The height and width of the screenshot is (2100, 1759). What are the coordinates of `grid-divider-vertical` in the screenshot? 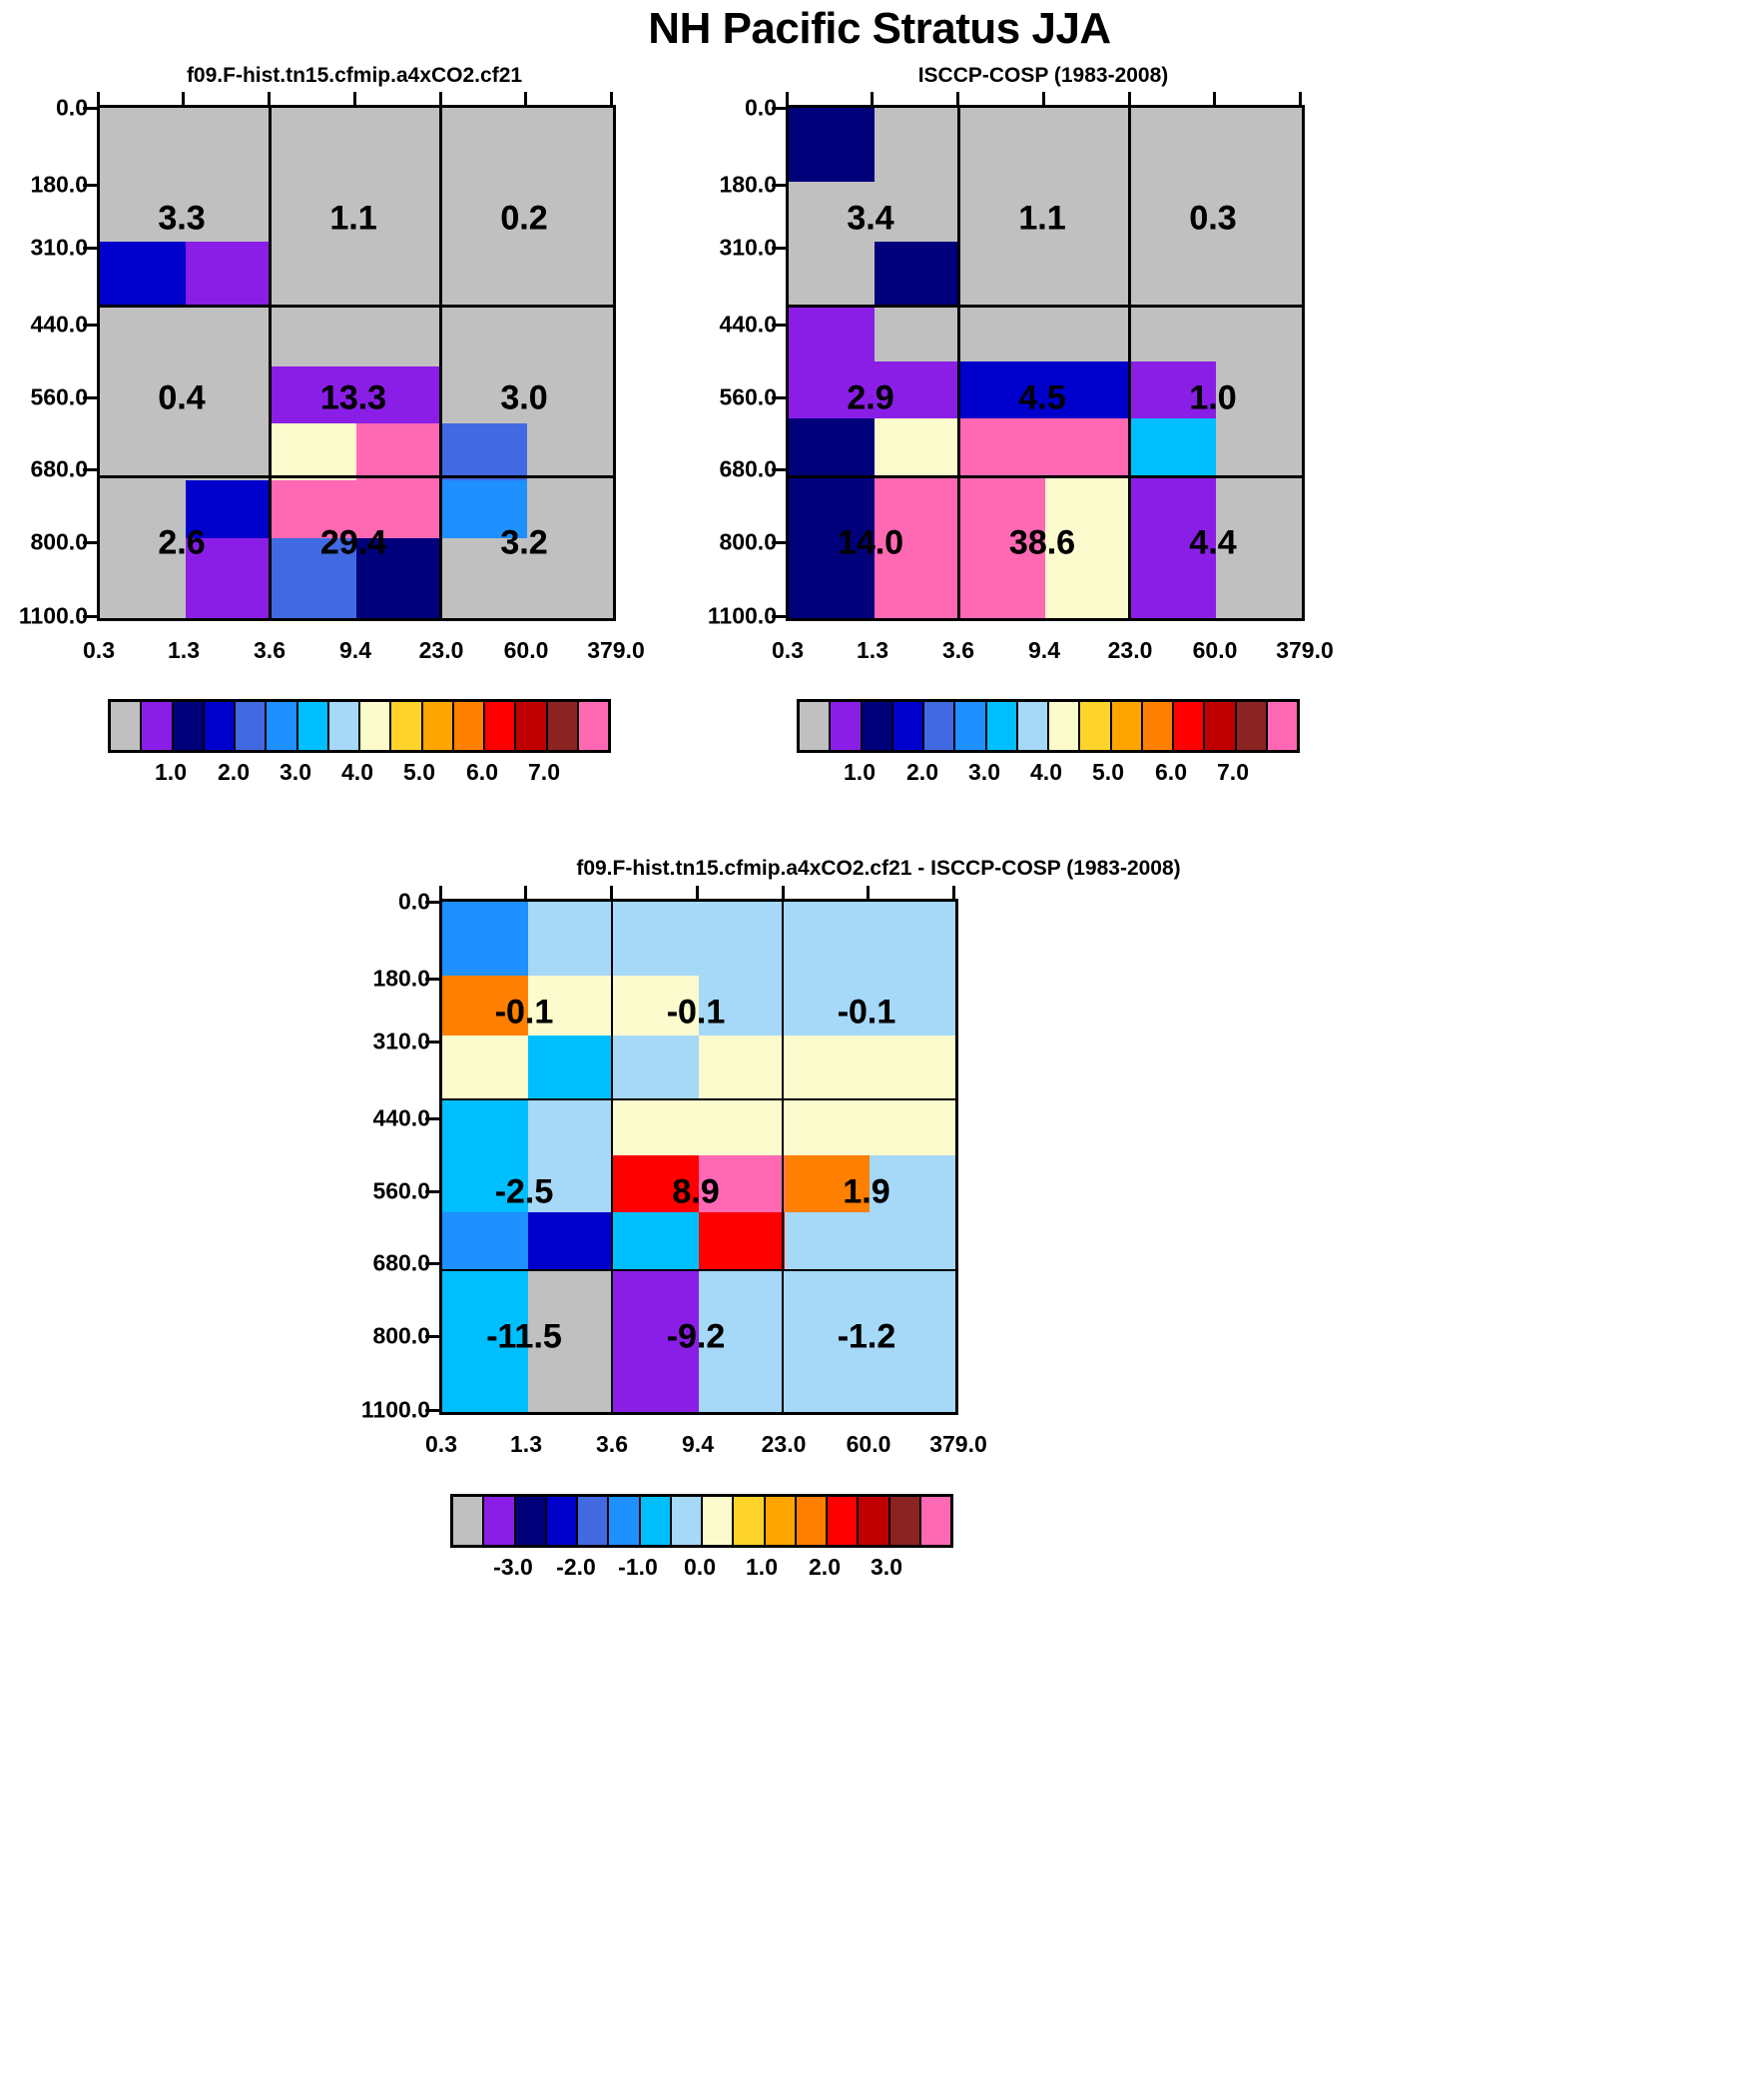 It's located at (783, 1157).